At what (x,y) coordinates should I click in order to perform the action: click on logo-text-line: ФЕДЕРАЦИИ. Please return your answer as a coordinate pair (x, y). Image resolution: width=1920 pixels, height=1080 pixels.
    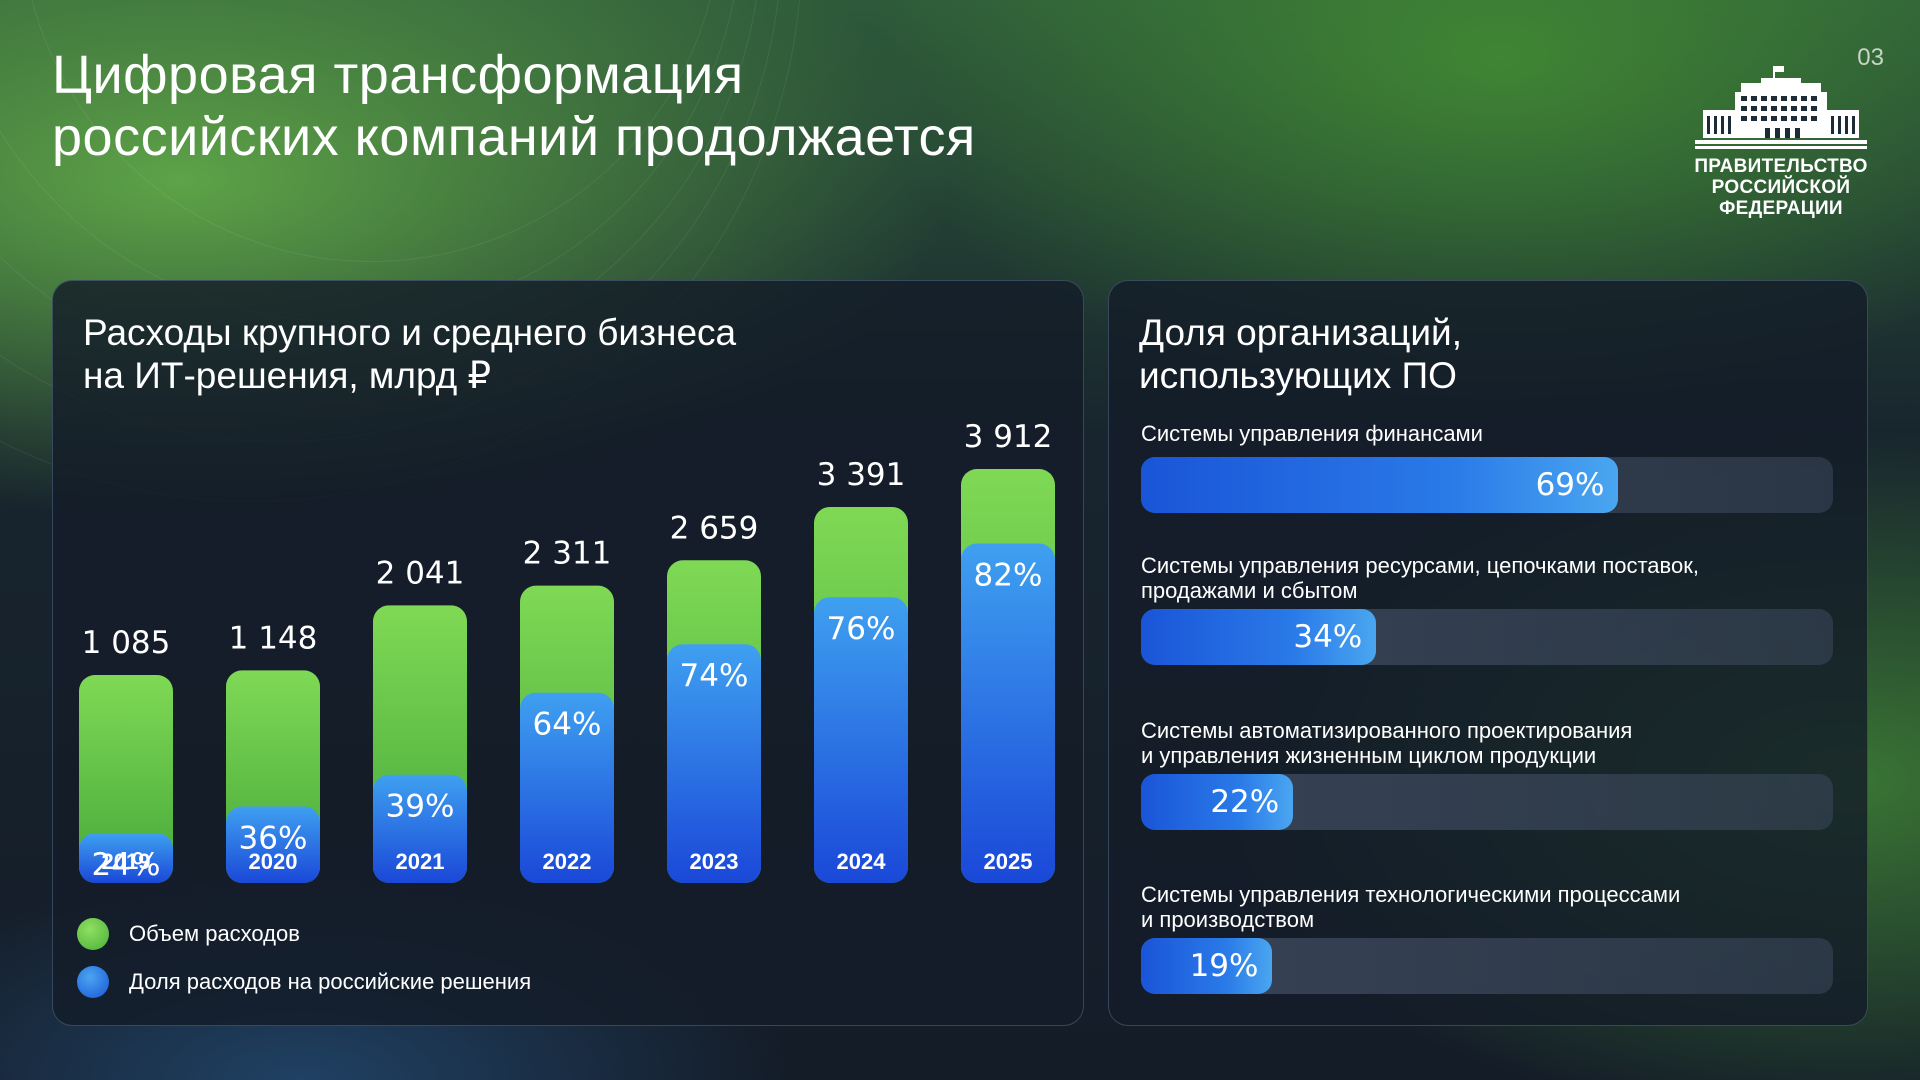
    Looking at the image, I should click on (1781, 208).